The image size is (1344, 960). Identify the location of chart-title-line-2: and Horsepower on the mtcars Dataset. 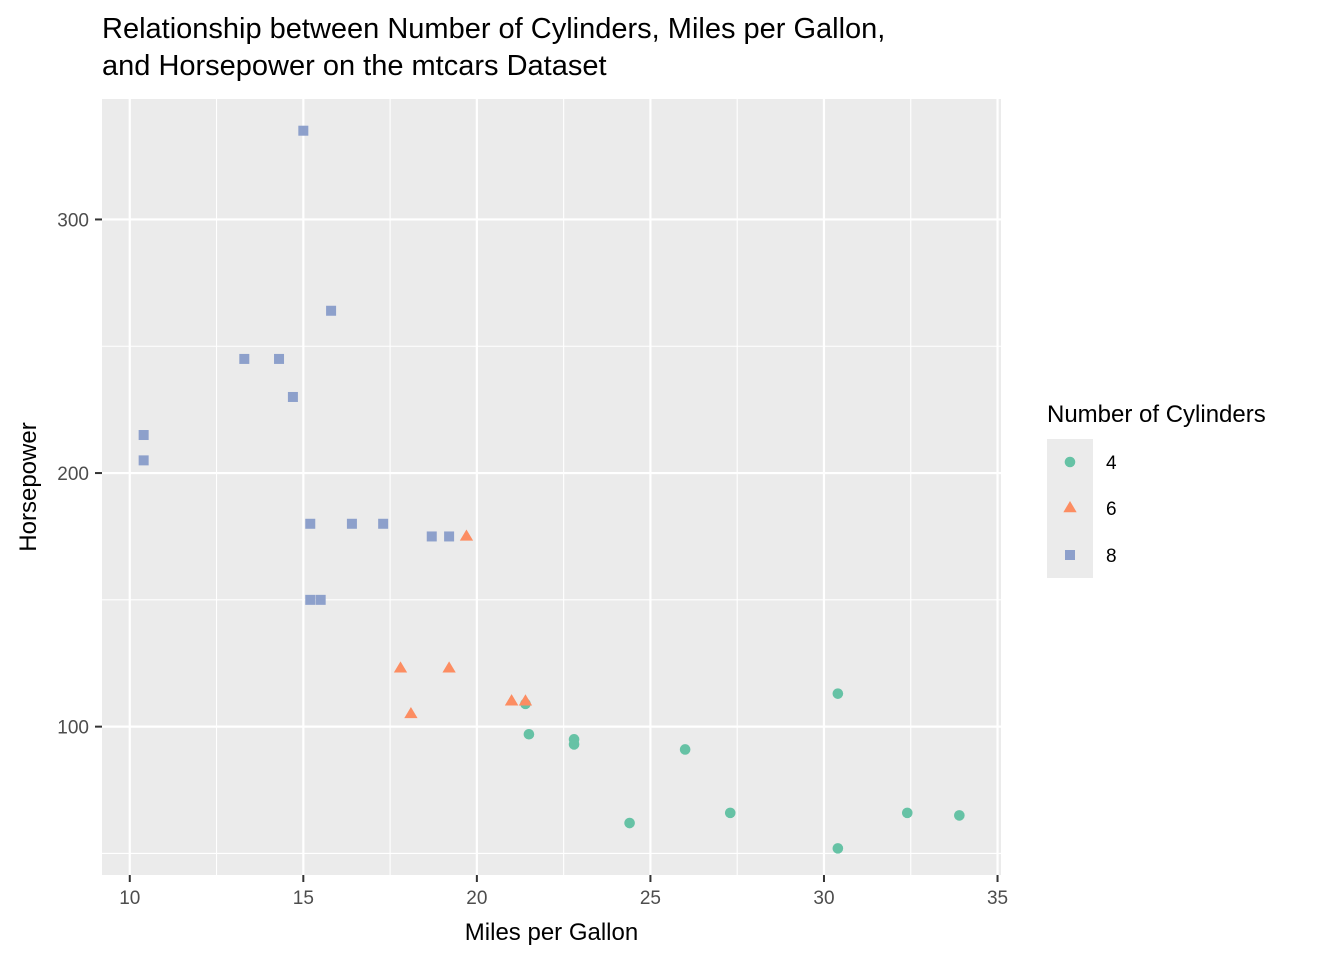
(354, 66).